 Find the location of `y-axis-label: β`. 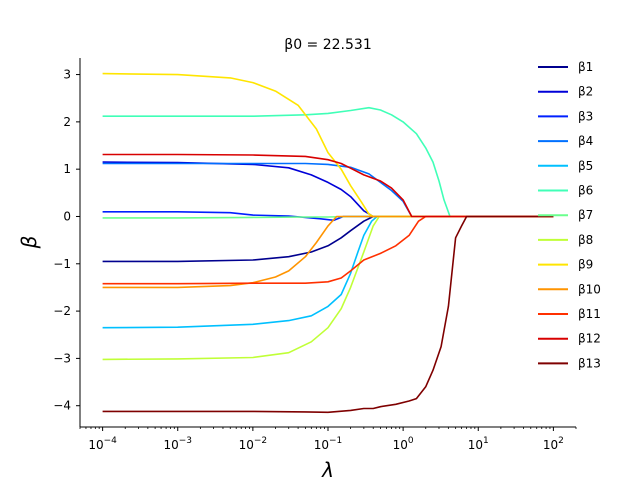

y-axis-label: β is located at coordinates (29, 242).